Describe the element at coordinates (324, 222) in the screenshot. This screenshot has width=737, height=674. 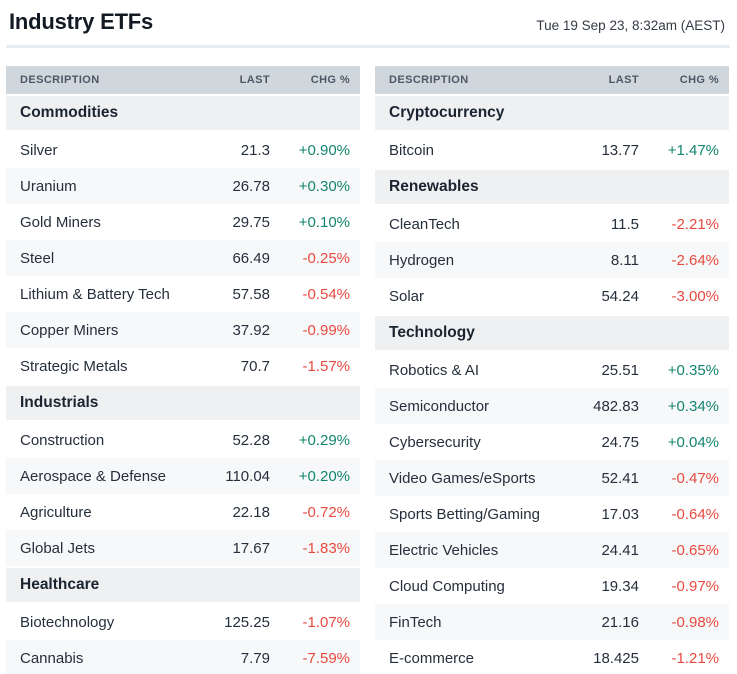
I see `etf-change-percent: +0.10%` at that location.